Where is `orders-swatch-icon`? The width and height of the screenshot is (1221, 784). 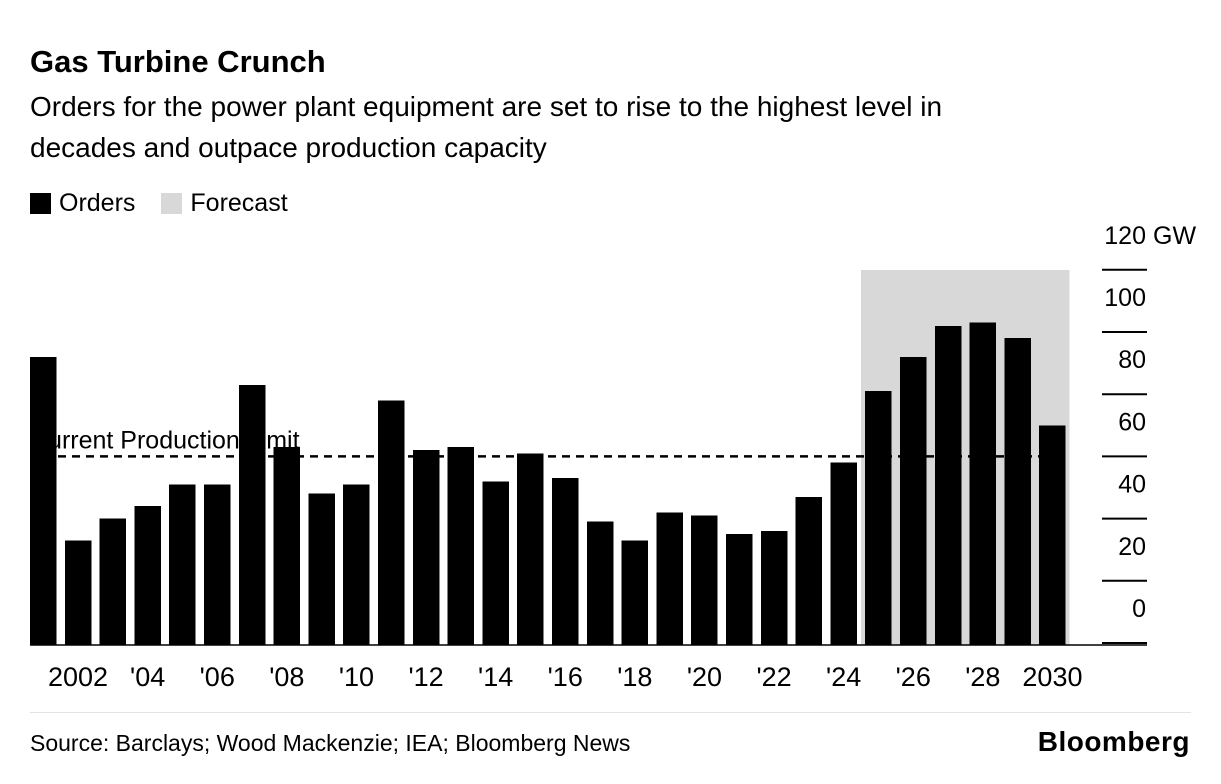
orders-swatch-icon is located at coordinates (40, 203).